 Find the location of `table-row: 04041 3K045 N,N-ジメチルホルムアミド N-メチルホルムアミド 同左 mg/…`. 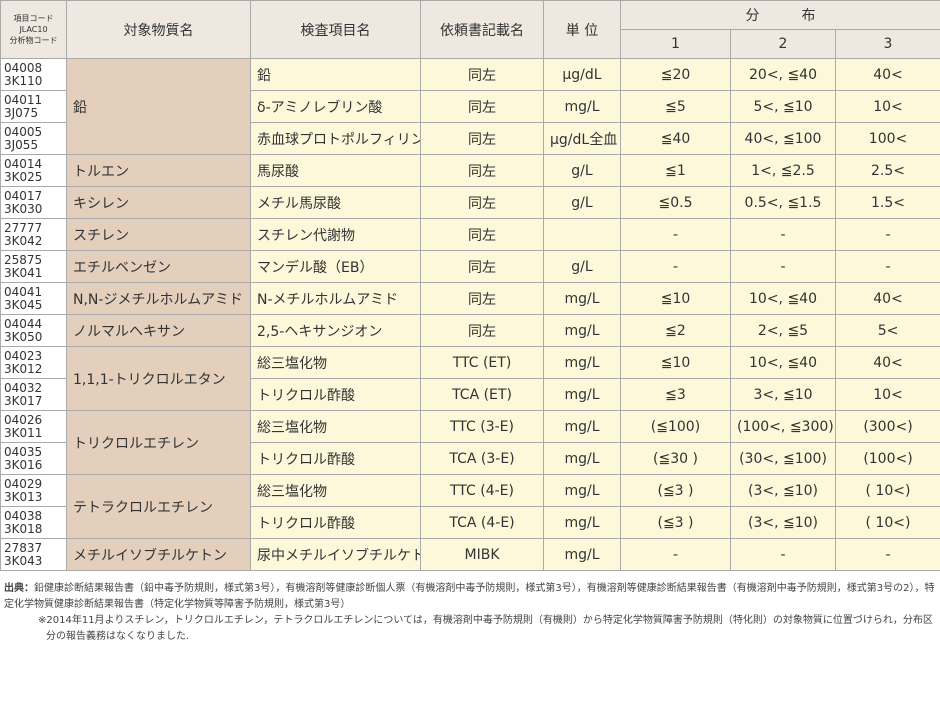

table-row: 04041 3K045 N,N-ジメチルホルムアミド N-メチルホルムアミド 同左 mg/… is located at coordinates (470, 298).